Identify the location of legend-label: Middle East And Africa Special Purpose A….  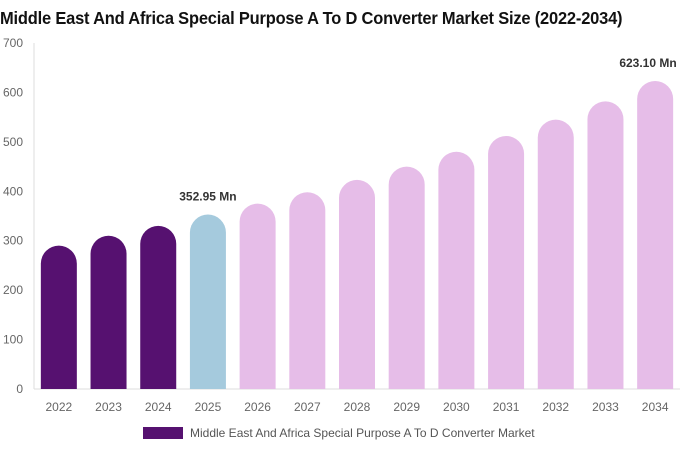
(362, 433).